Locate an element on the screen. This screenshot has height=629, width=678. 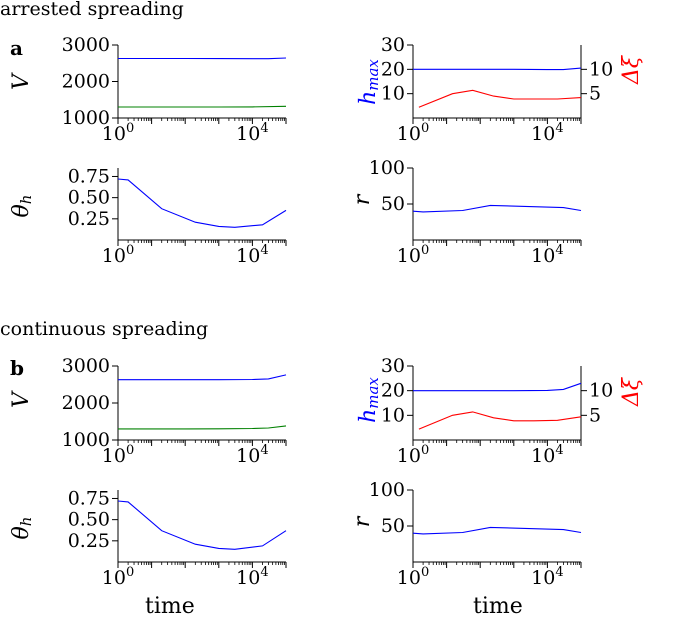
chart-a-theta: 10⁰ 10⁴ 0.250.500.75 is located at coordinates (177, 216).